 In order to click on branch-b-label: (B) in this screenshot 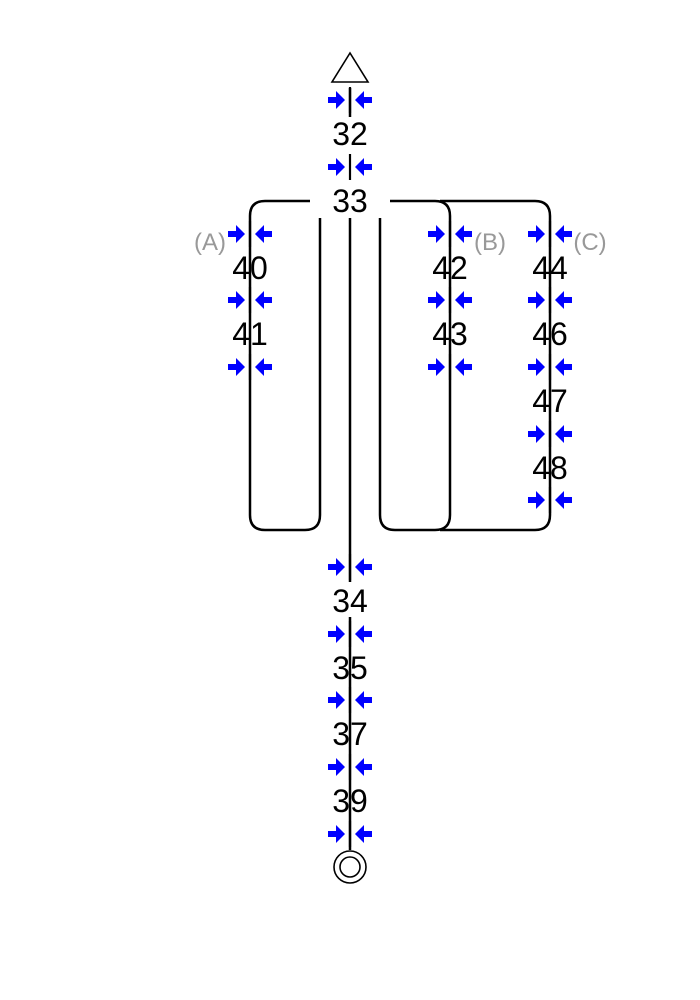, I will do `click(490, 242)`.